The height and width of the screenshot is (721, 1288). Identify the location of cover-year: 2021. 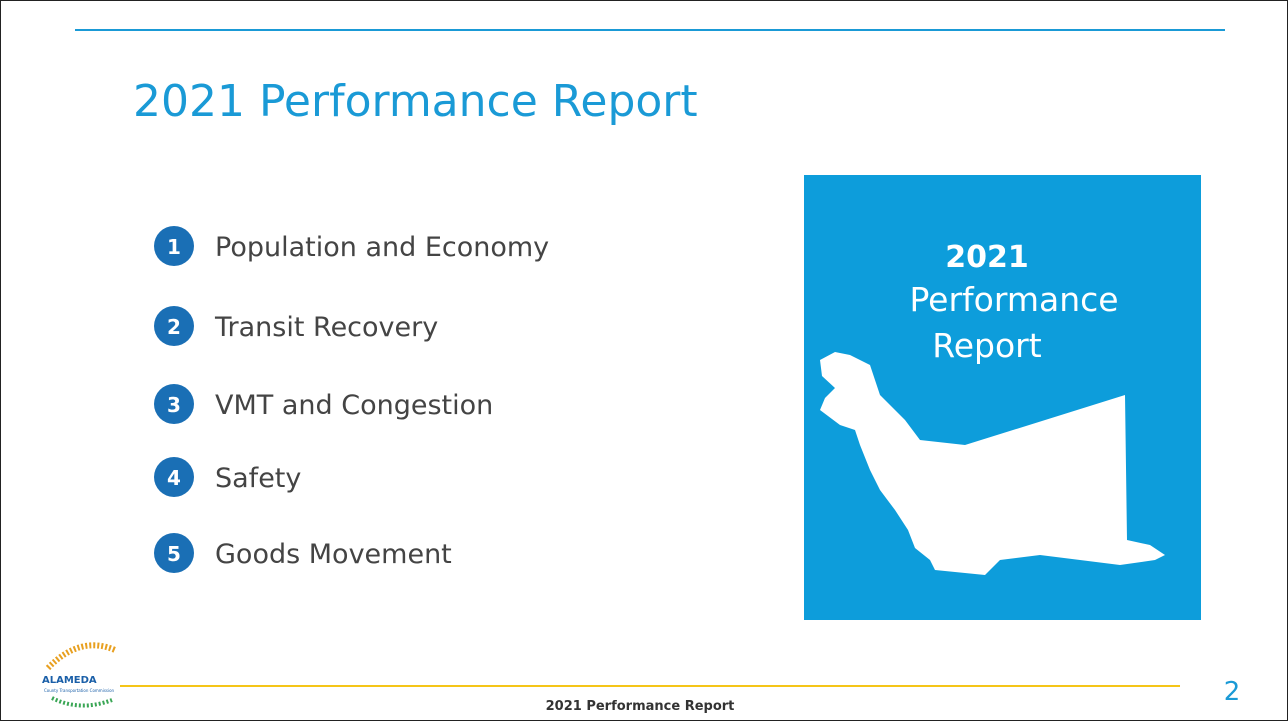
(987, 257).